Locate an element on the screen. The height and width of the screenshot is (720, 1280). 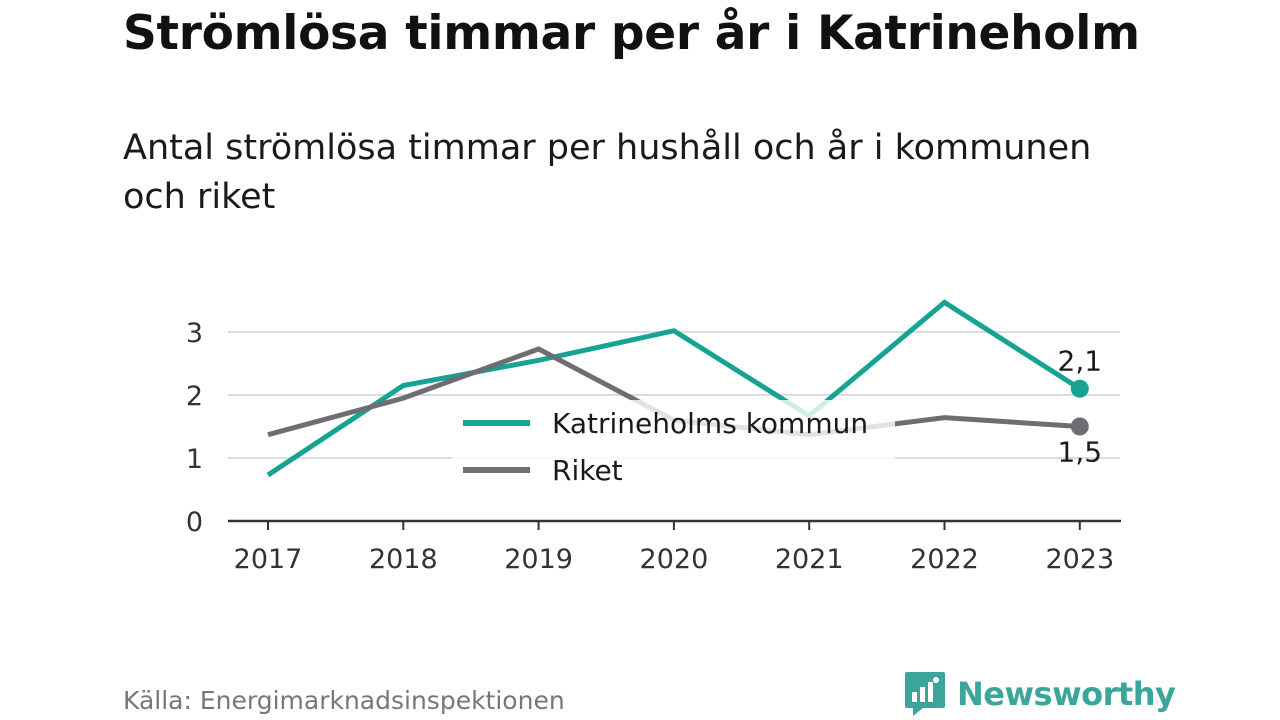
x-tick-label: 2018 is located at coordinates (403, 559).